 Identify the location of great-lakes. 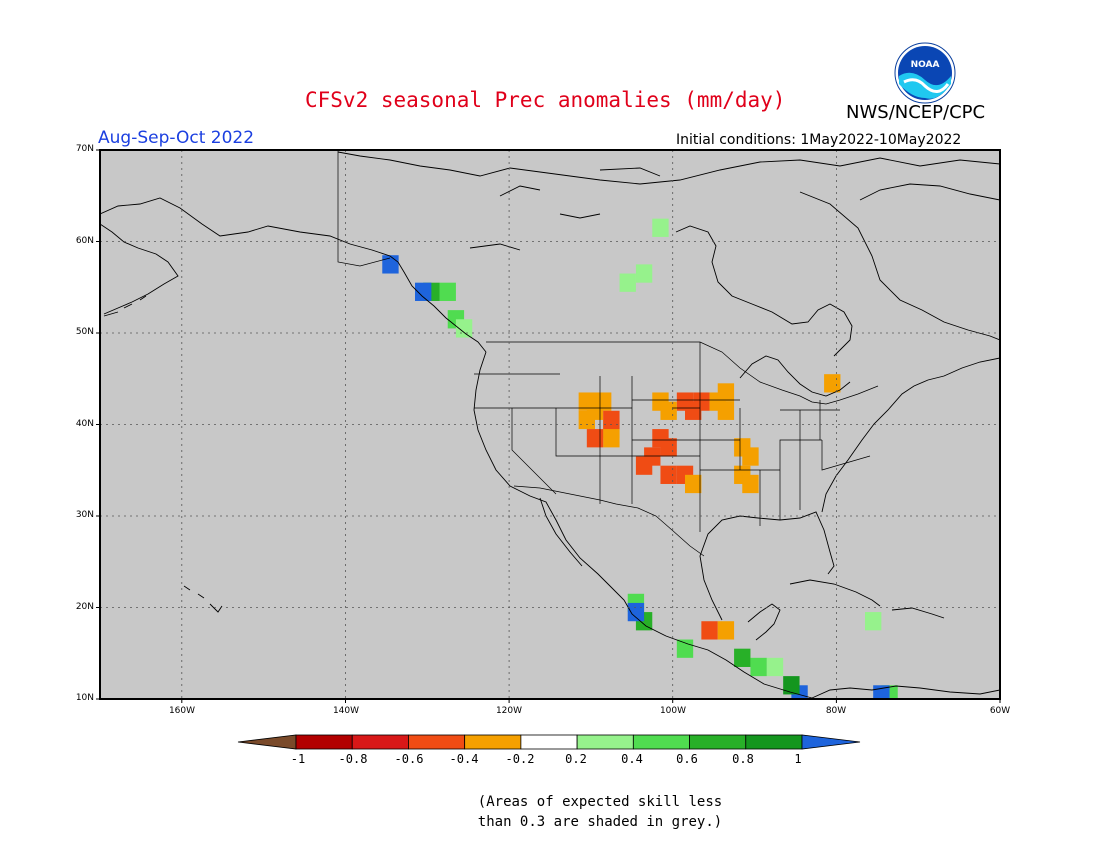
(795, 376).